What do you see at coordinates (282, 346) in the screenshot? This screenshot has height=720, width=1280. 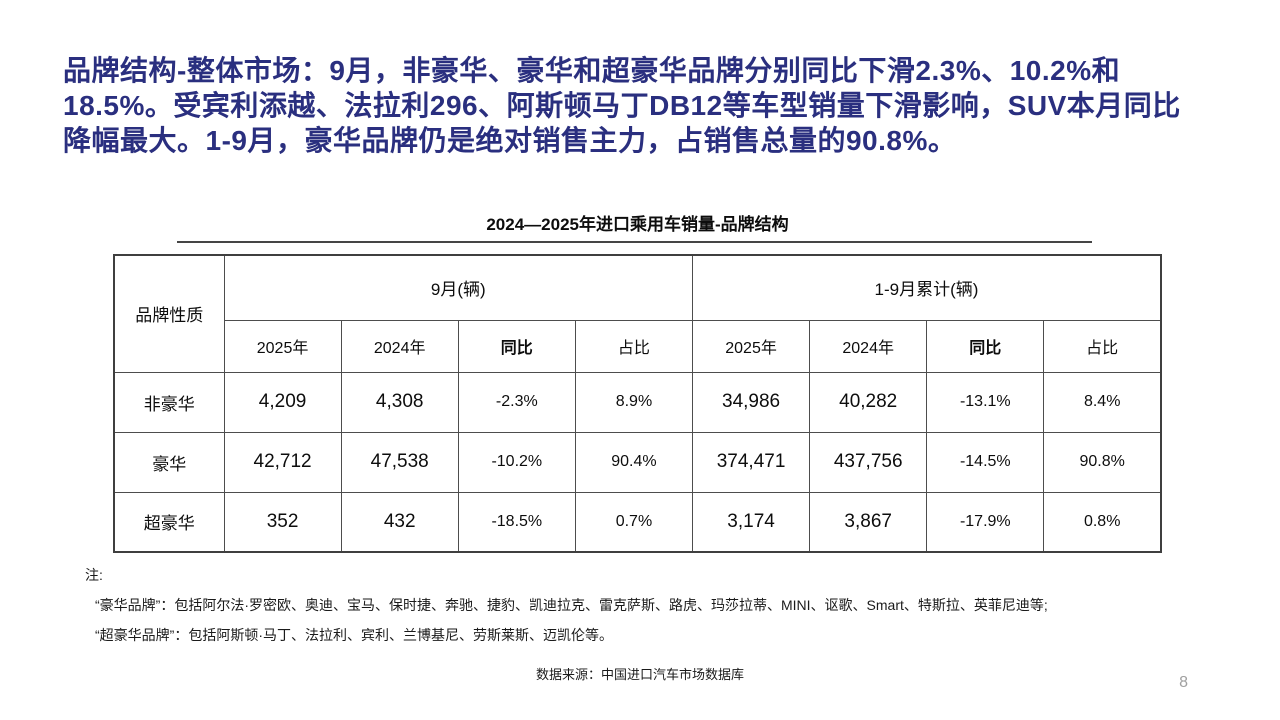 I see `col-header-sep-2025: 2025年` at bounding box center [282, 346].